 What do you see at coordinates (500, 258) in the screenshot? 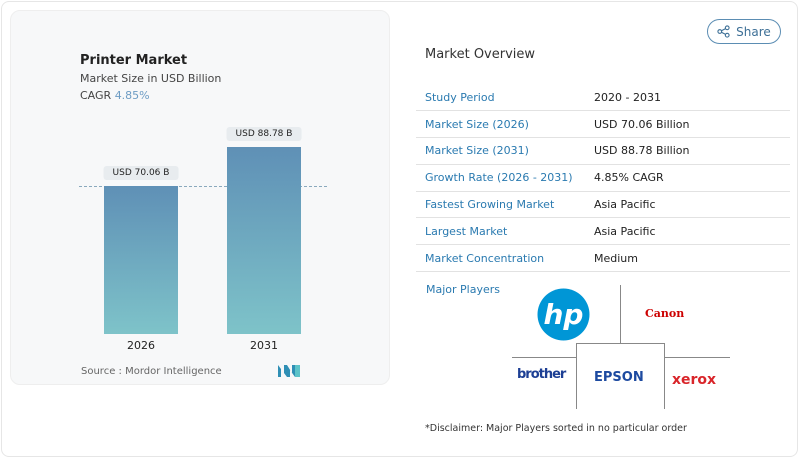
I see `row-label: Market Concentration` at bounding box center [500, 258].